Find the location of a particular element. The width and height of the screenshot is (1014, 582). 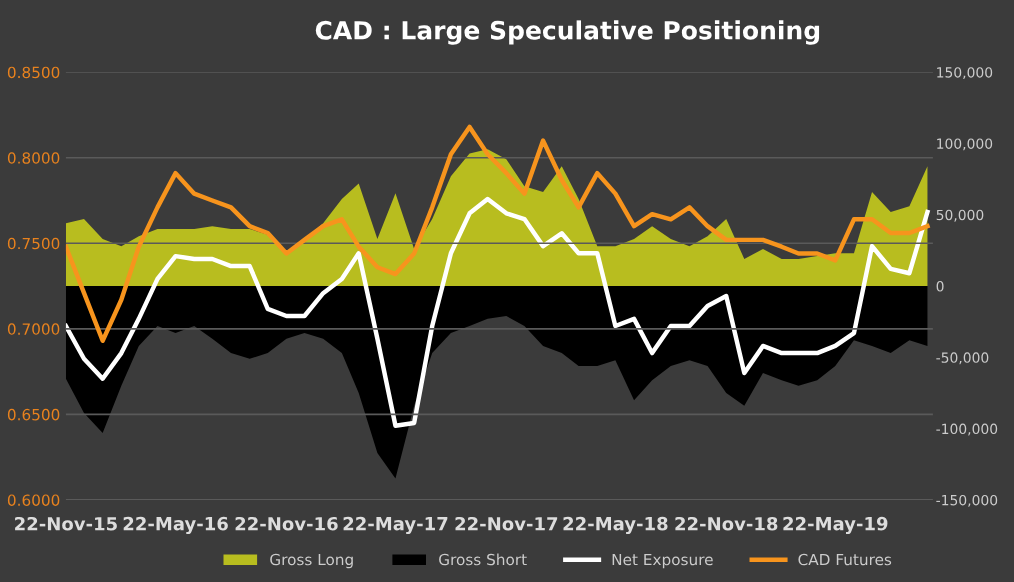

x-tick-label: 22-May-17 is located at coordinates (395, 525).